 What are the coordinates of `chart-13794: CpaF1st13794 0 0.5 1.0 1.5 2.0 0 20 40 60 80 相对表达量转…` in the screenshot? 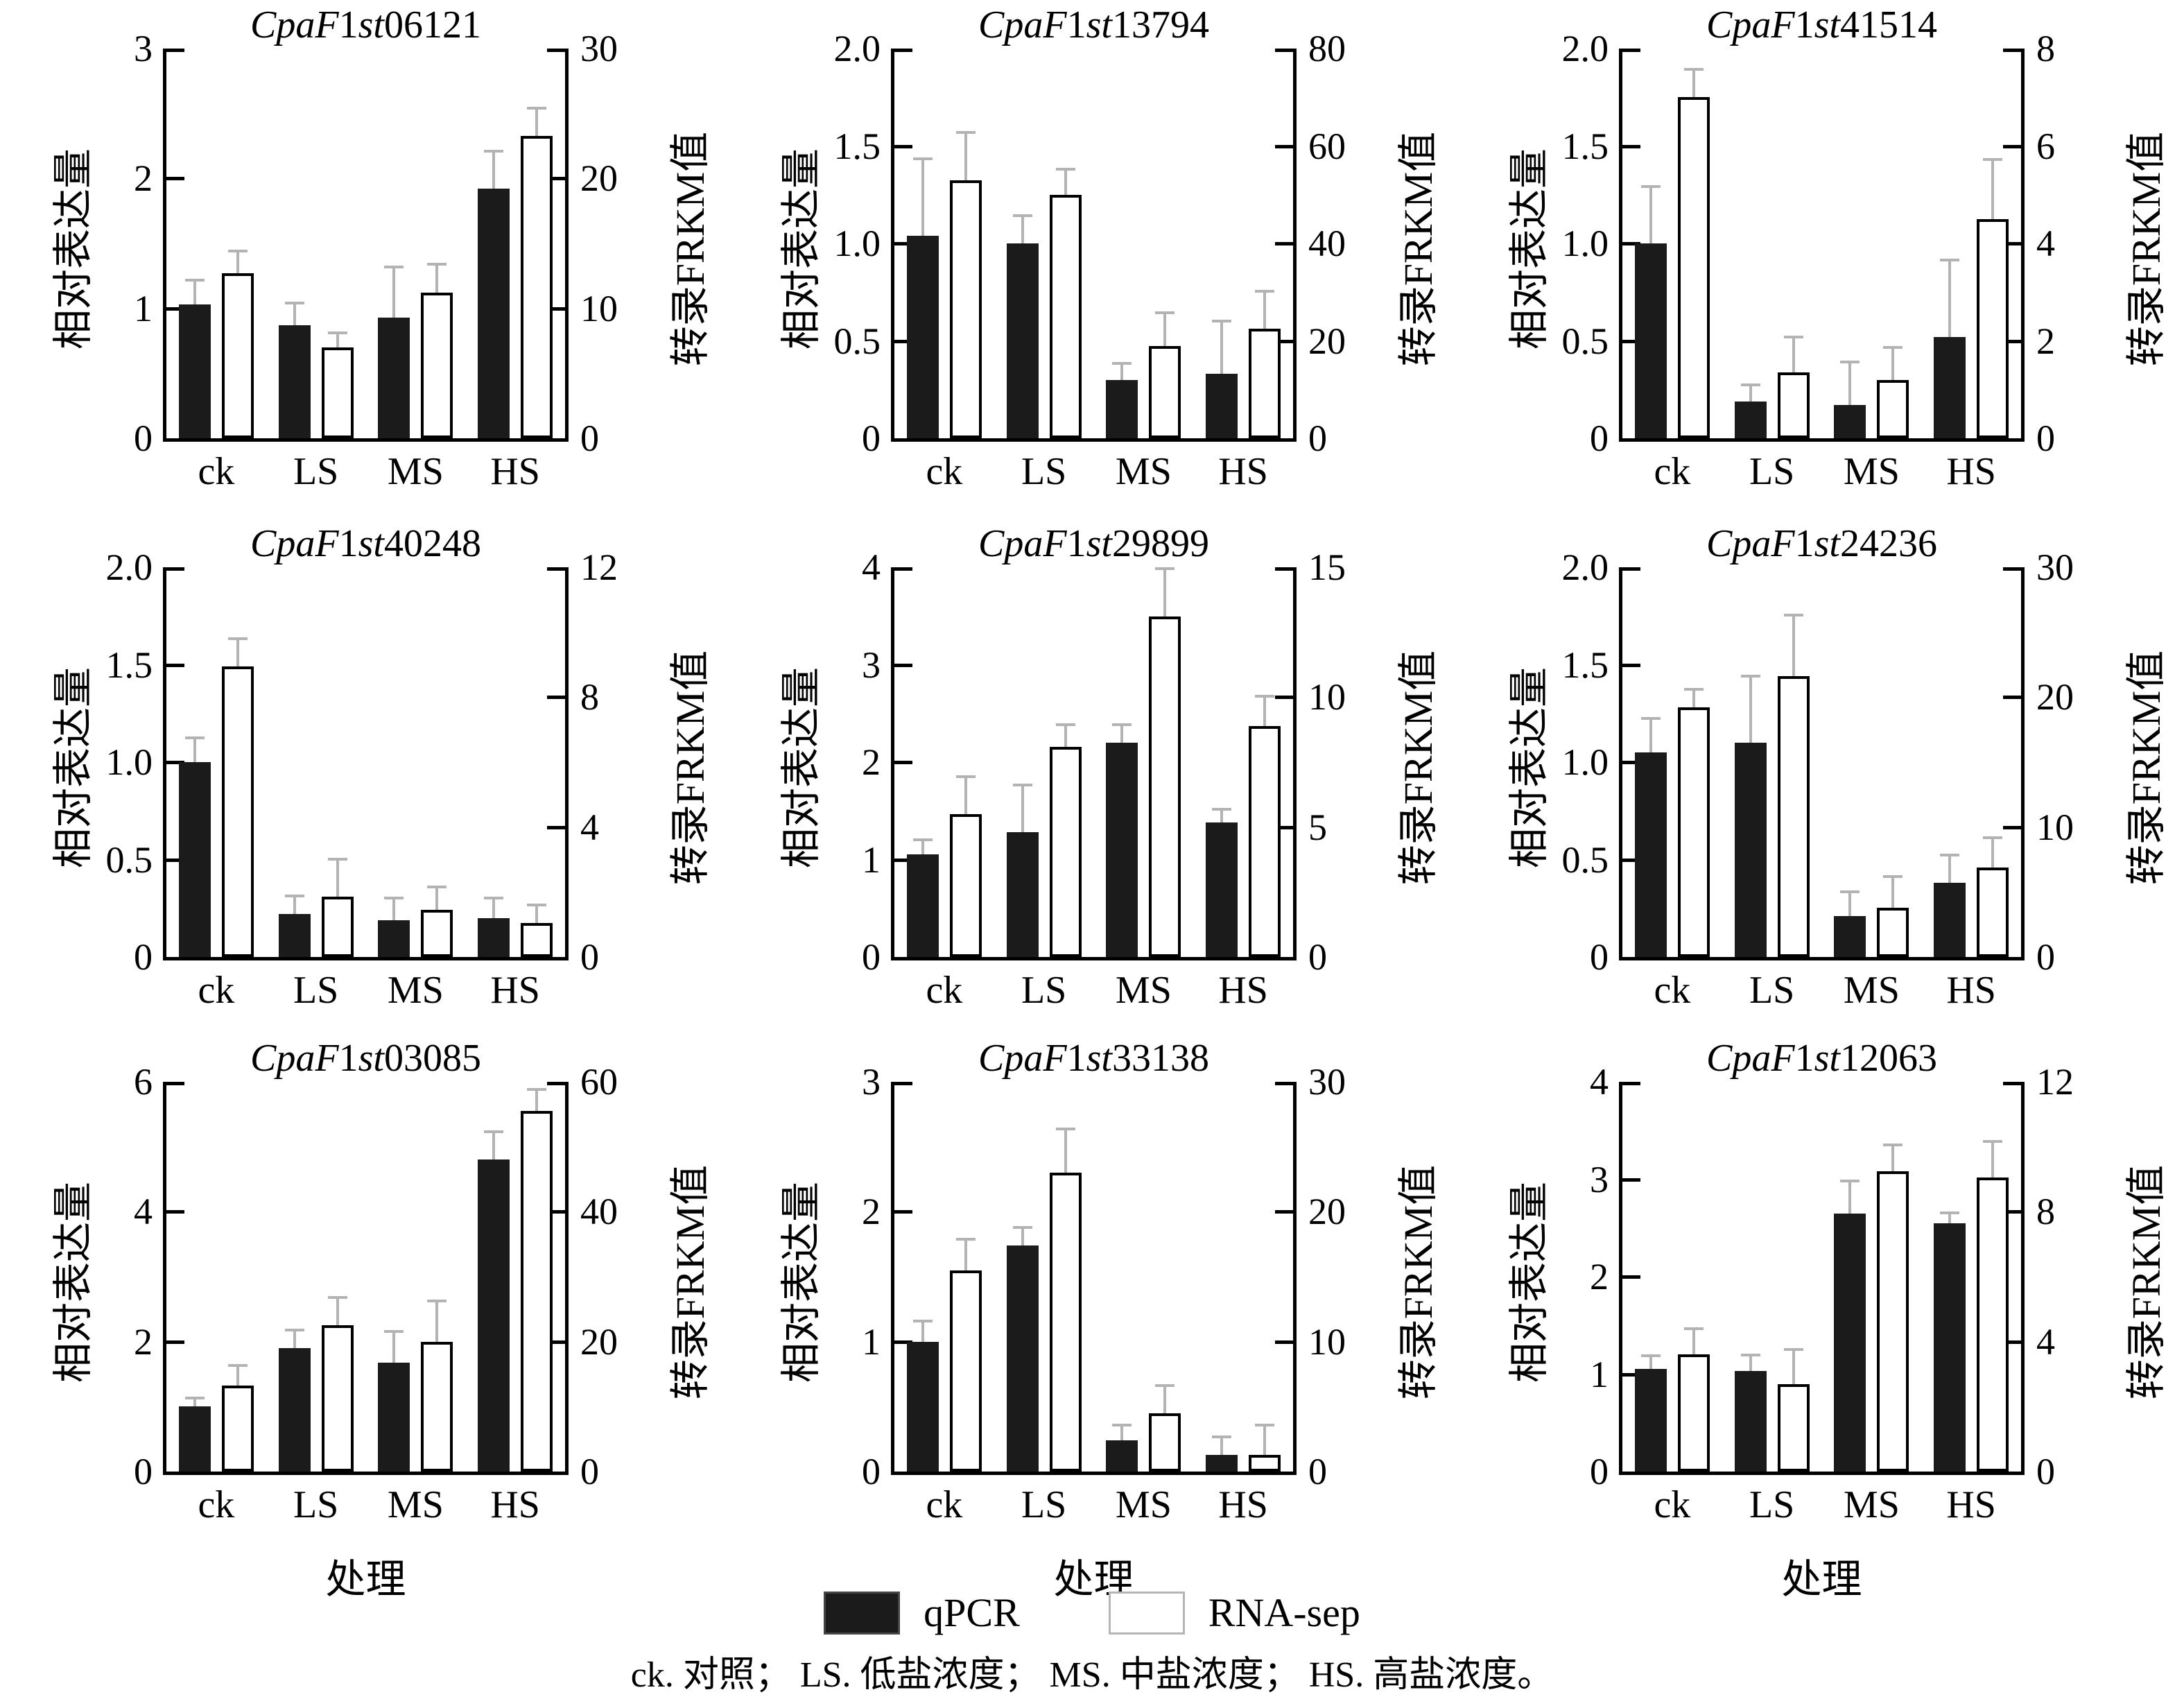 It's located at (1092, 333).